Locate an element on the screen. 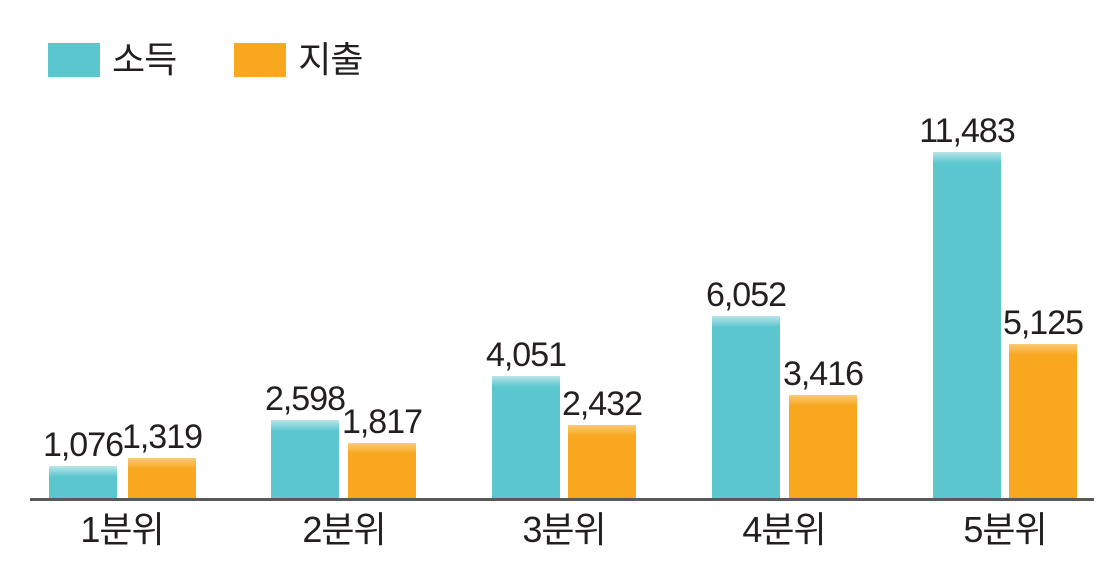  bar-income-q4 is located at coordinates (746, 406).